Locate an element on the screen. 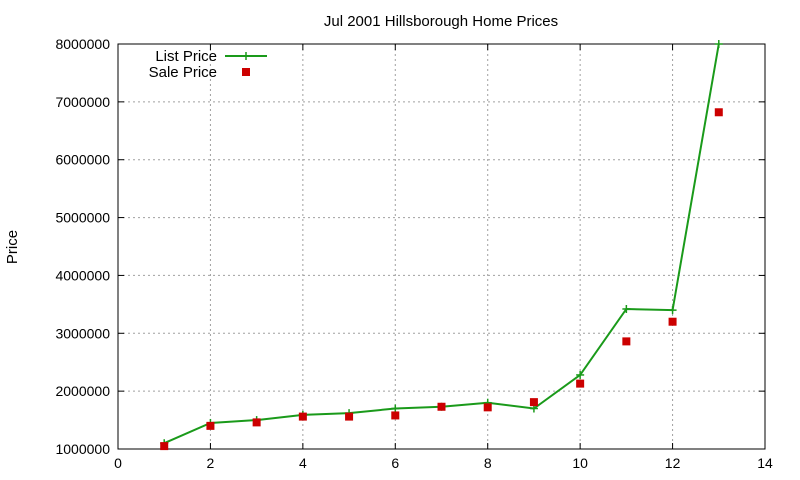  y-tick-label: 3000000 is located at coordinates (82, 333).